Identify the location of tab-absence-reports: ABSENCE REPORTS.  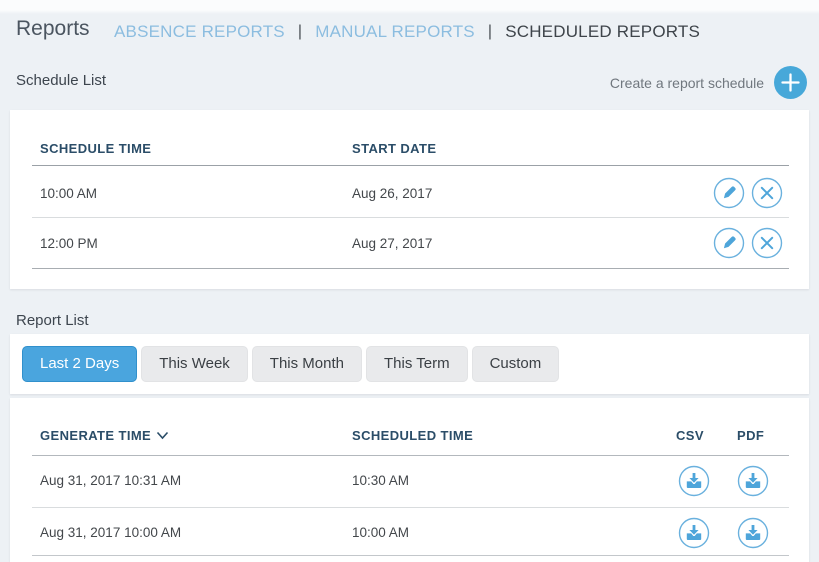
(199, 31).